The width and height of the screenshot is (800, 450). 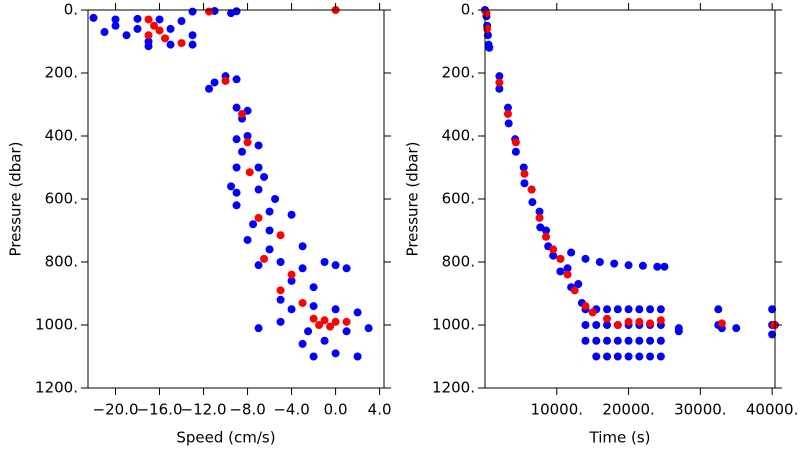 What do you see at coordinates (225, 438) in the screenshot?
I see `x-axis-label: Speed (cm/s)` at bounding box center [225, 438].